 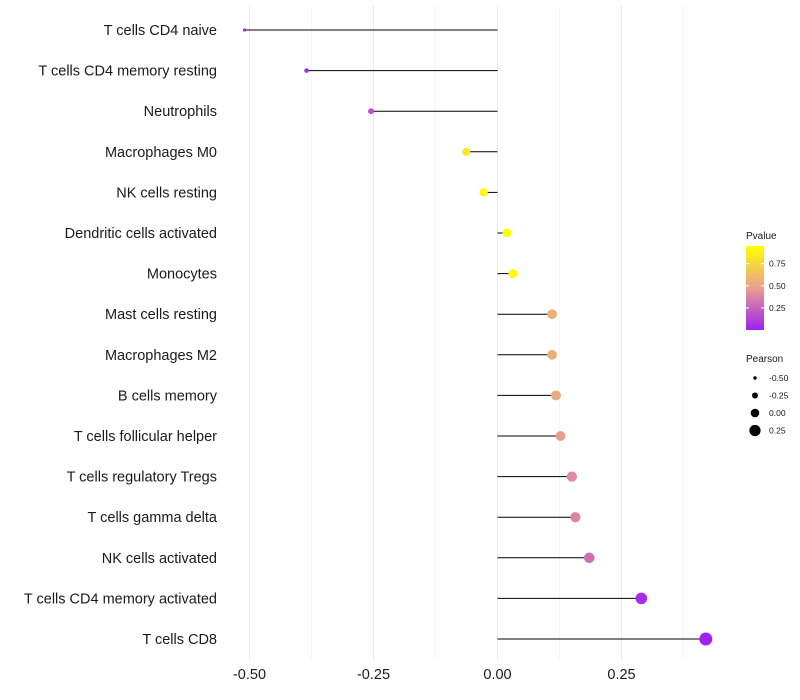 I want to click on size-legend-label: 0.25, so click(x=777, y=431).